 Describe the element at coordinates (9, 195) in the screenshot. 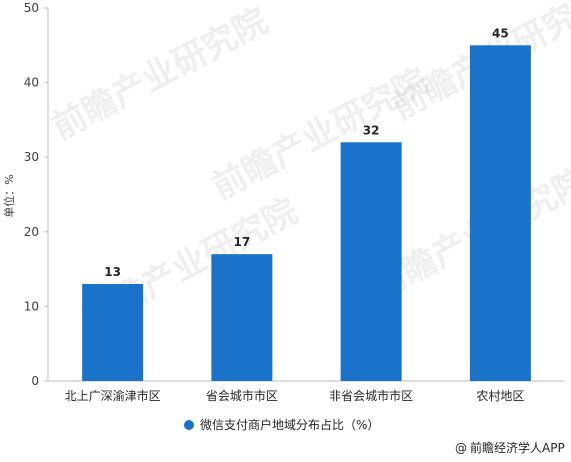

I see `y-axis-title: 单位：%` at that location.